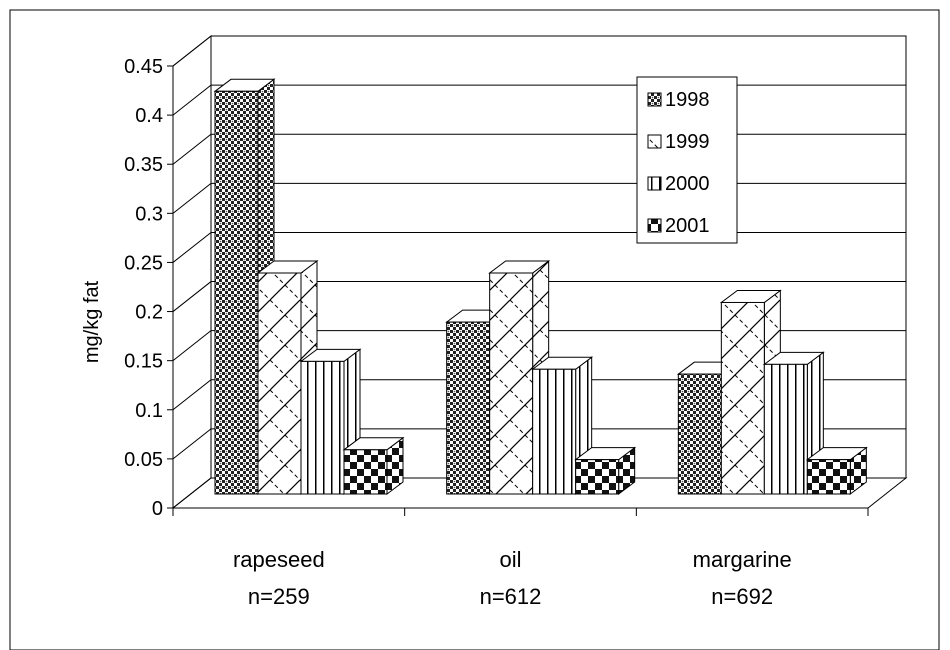  Describe the element at coordinates (143, 460) in the screenshot. I see `y-tick-label: 0.05` at that location.